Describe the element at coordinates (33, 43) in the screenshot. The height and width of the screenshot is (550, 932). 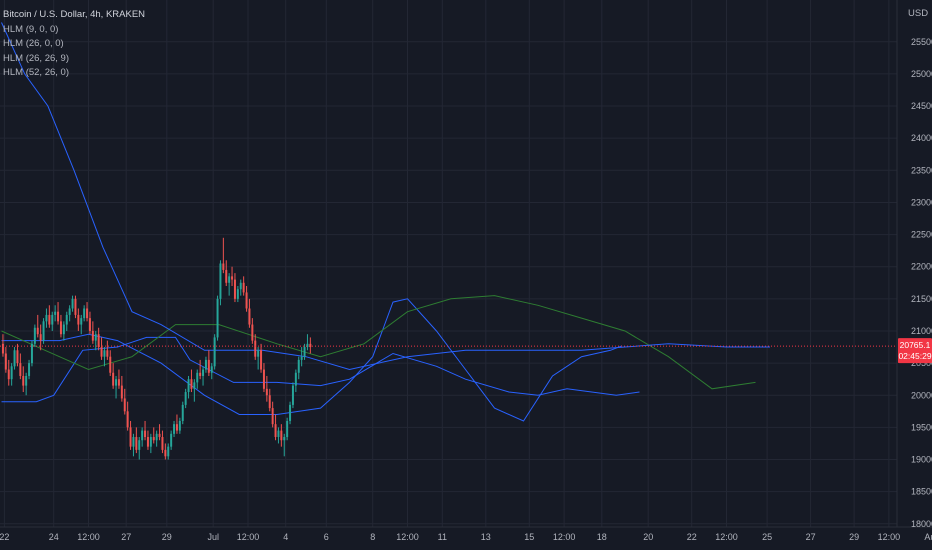
I see `legend-item: HLM (26, 0, 0)` at that location.